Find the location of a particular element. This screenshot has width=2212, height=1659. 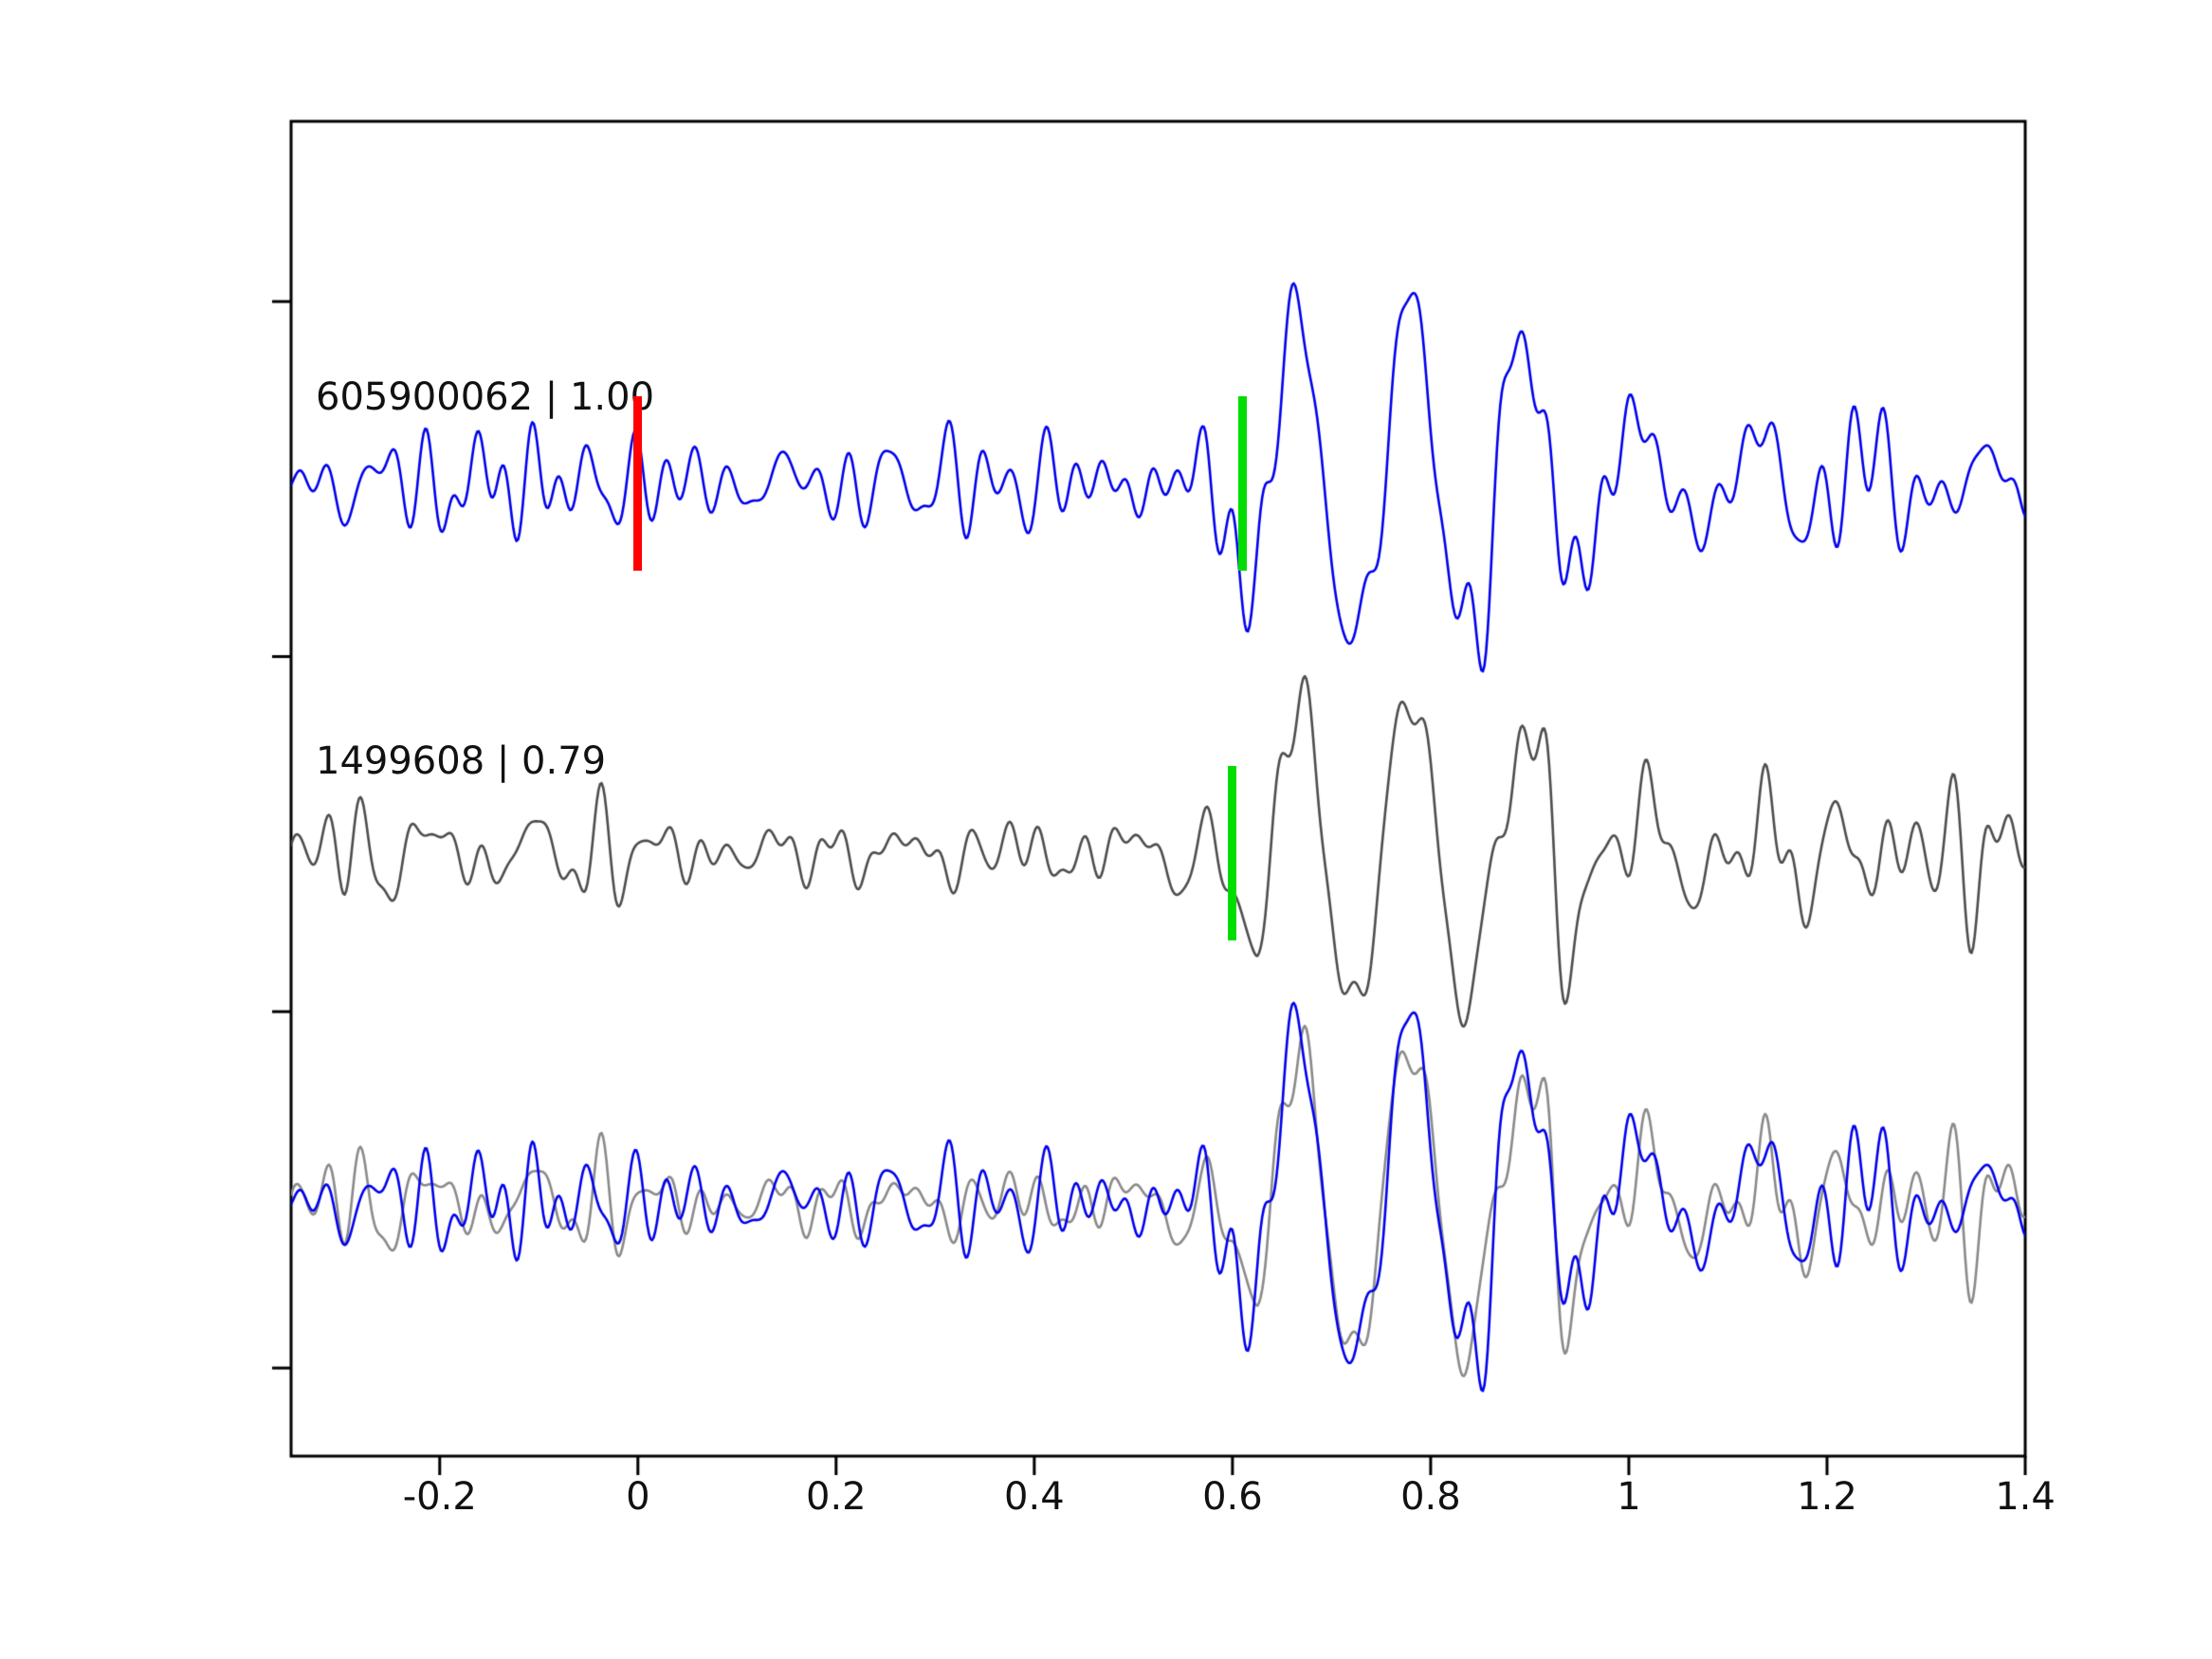

x-tick-label: 1.4 is located at coordinates (2025, 1497).